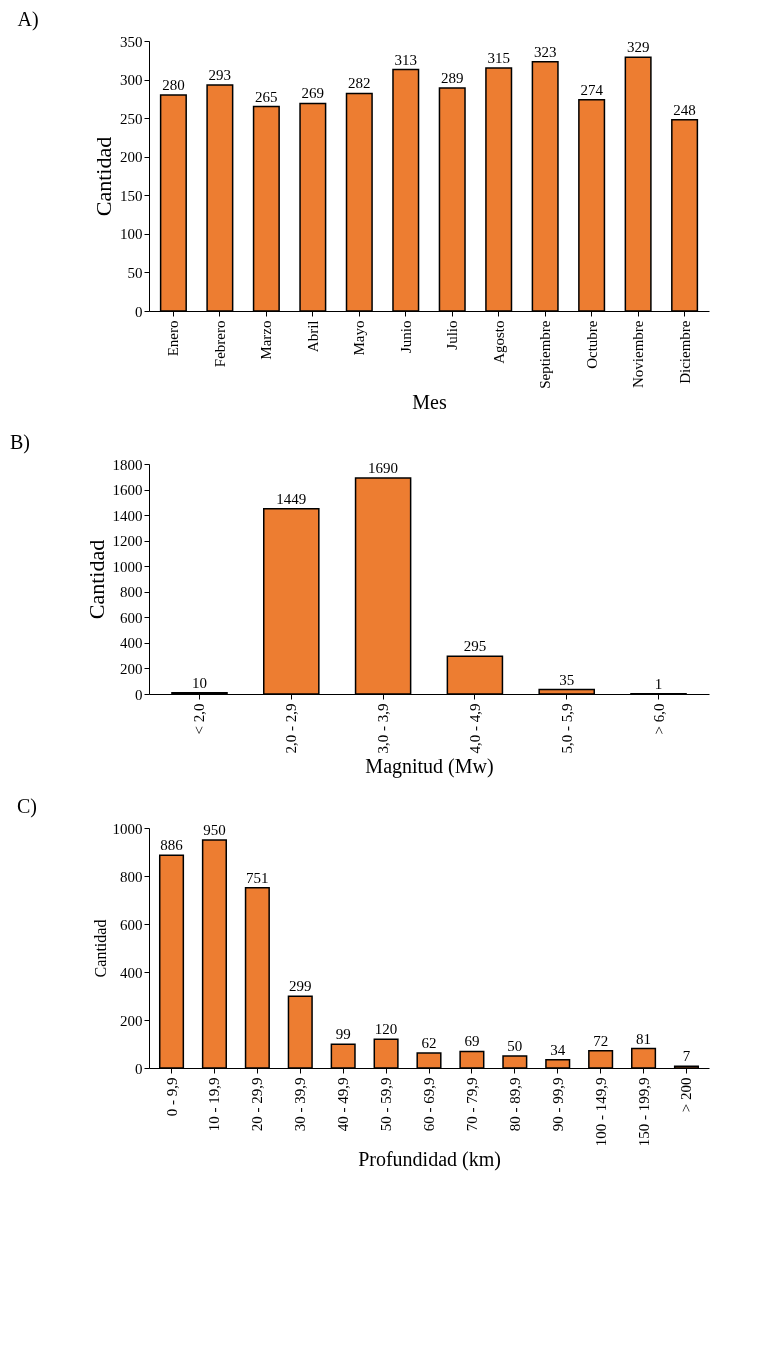  I want to click on x-tick-label: < 2,0, so click(199, 719).